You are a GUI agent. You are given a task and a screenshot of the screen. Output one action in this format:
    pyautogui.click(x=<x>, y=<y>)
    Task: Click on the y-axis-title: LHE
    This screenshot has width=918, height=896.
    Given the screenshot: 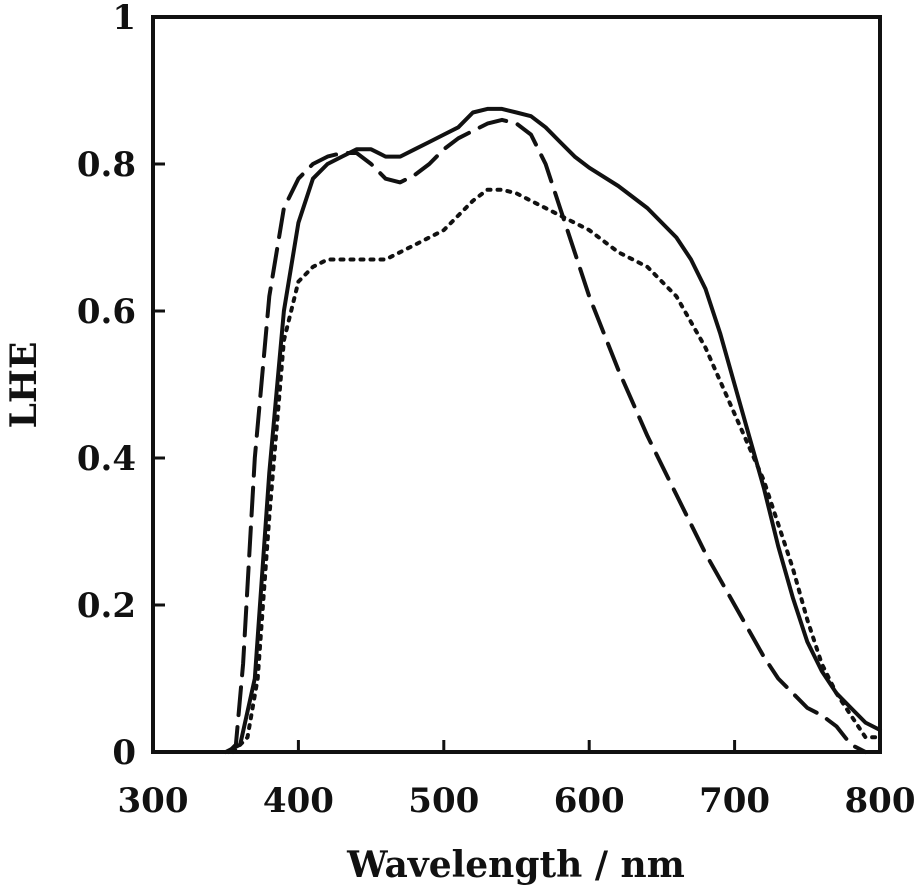 What is the action you would take?
    pyautogui.click(x=24, y=385)
    